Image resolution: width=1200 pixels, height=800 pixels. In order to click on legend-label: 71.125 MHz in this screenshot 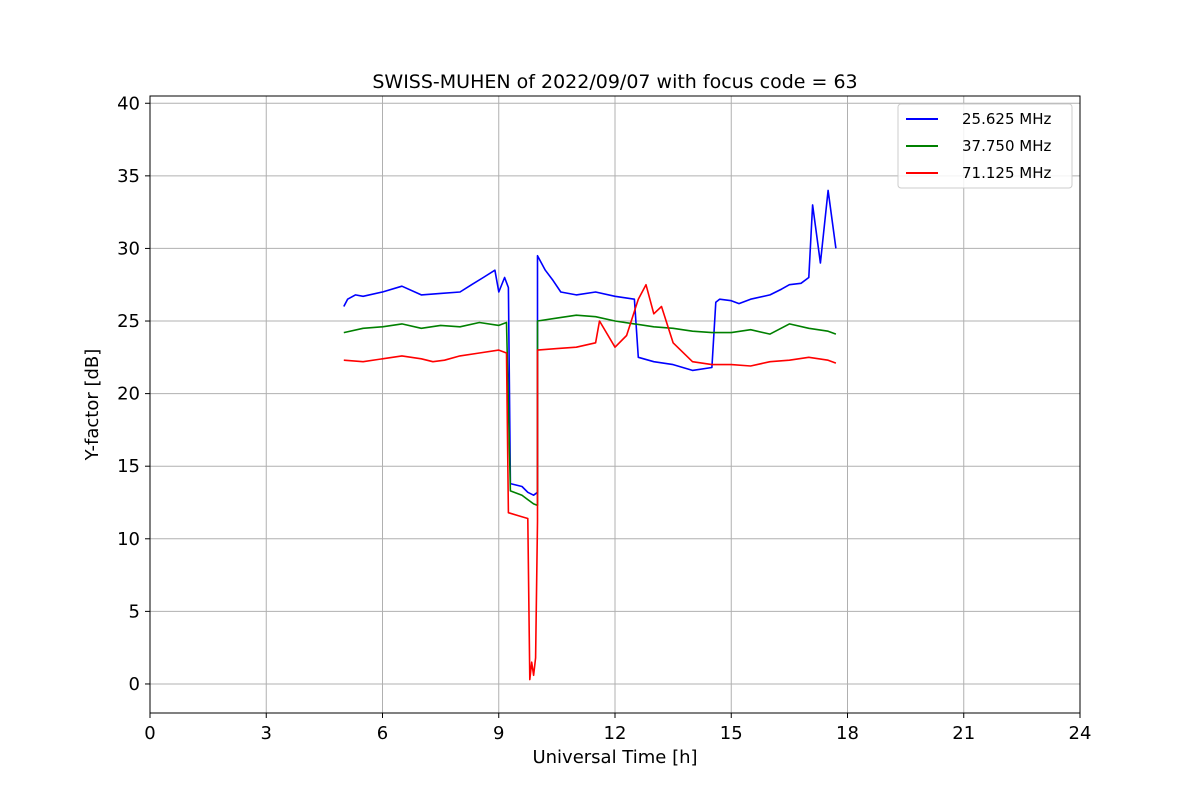, I will do `click(1006, 173)`.